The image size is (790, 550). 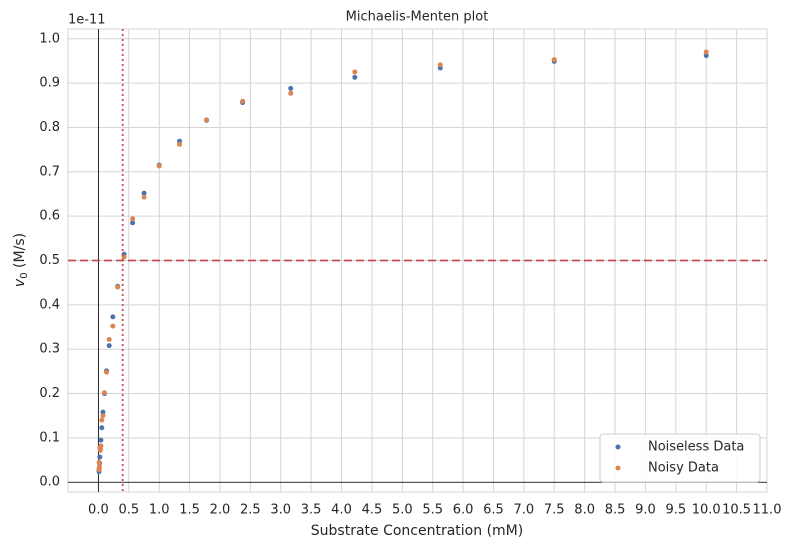 I want to click on y-tick-label: 0.9, so click(x=49, y=83).